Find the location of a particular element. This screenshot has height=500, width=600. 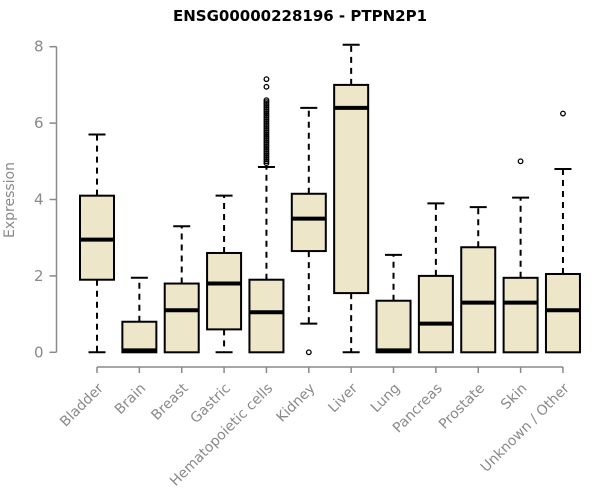

x-tick-label: Lung is located at coordinates (385, 398).